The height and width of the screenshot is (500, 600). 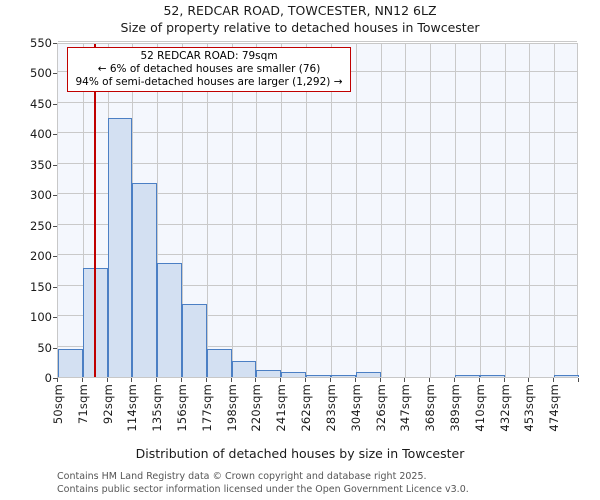 I want to click on x-axis-tick-label: 135sqm, so click(x=157, y=408).